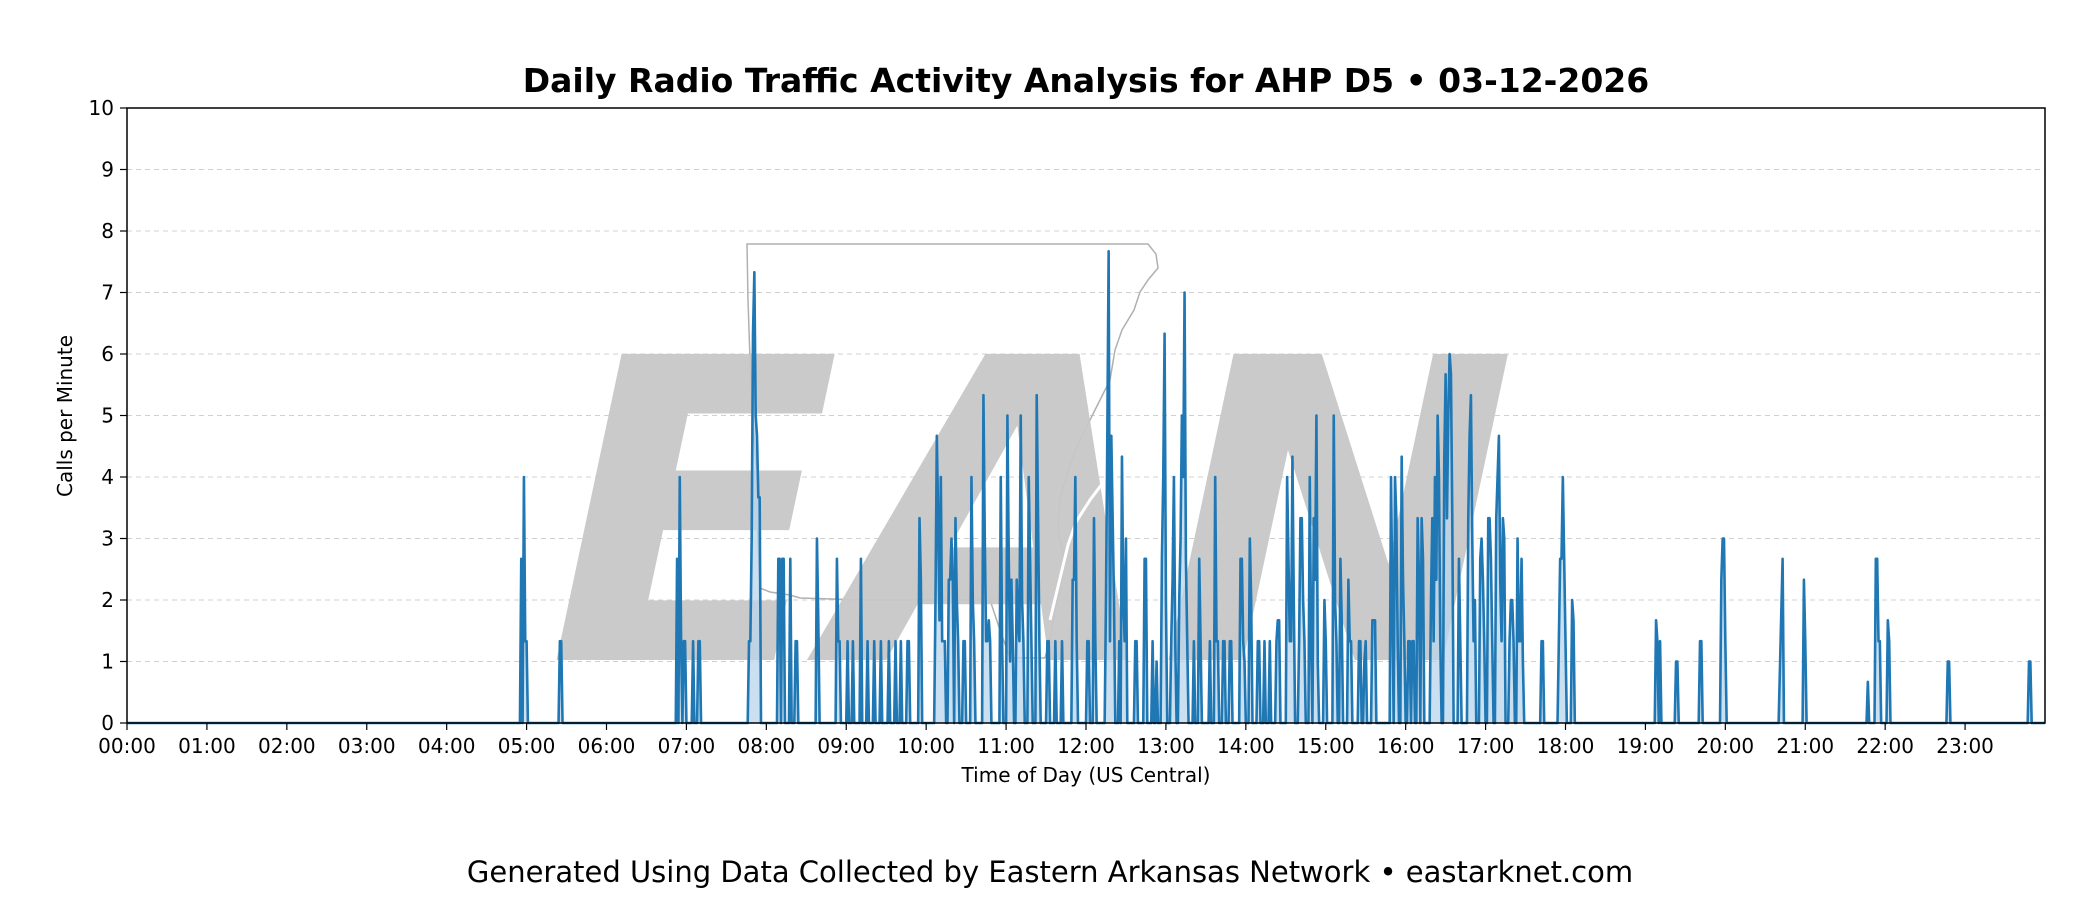  Describe the element at coordinates (127, 746) in the screenshot. I see `x-tick-label: 00:00` at that location.